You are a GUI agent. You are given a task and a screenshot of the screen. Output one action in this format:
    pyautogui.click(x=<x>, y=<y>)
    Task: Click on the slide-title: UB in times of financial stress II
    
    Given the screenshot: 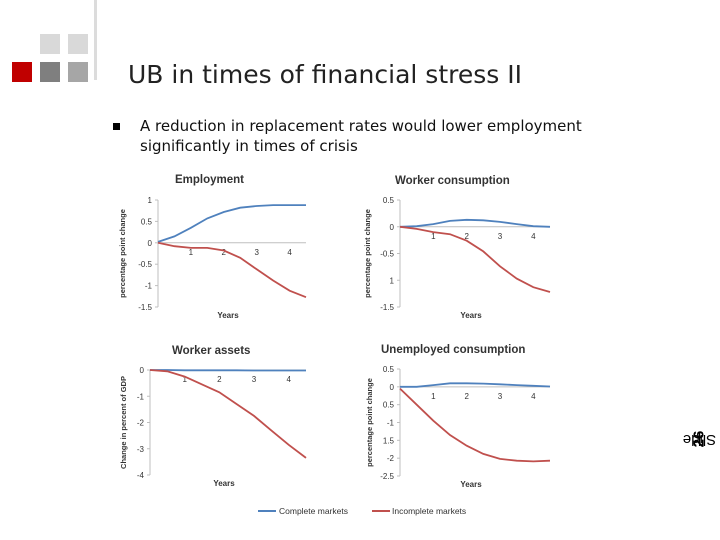 What is the action you would take?
    pyautogui.click(x=325, y=74)
    